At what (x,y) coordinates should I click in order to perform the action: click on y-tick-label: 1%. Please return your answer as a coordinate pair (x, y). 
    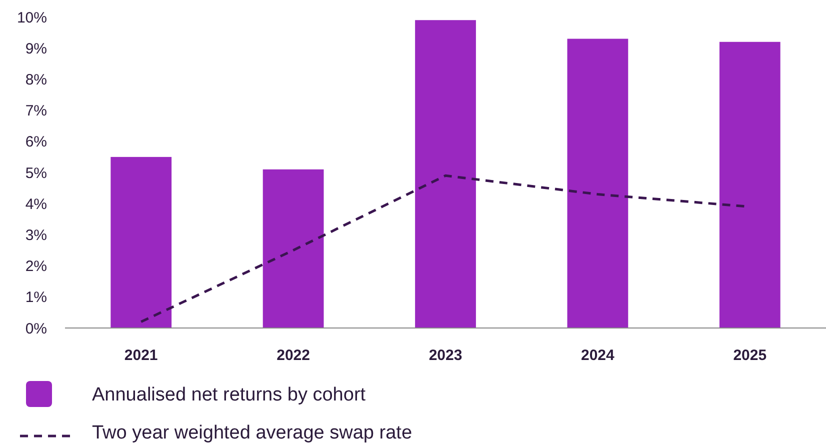
    Looking at the image, I should click on (36, 297).